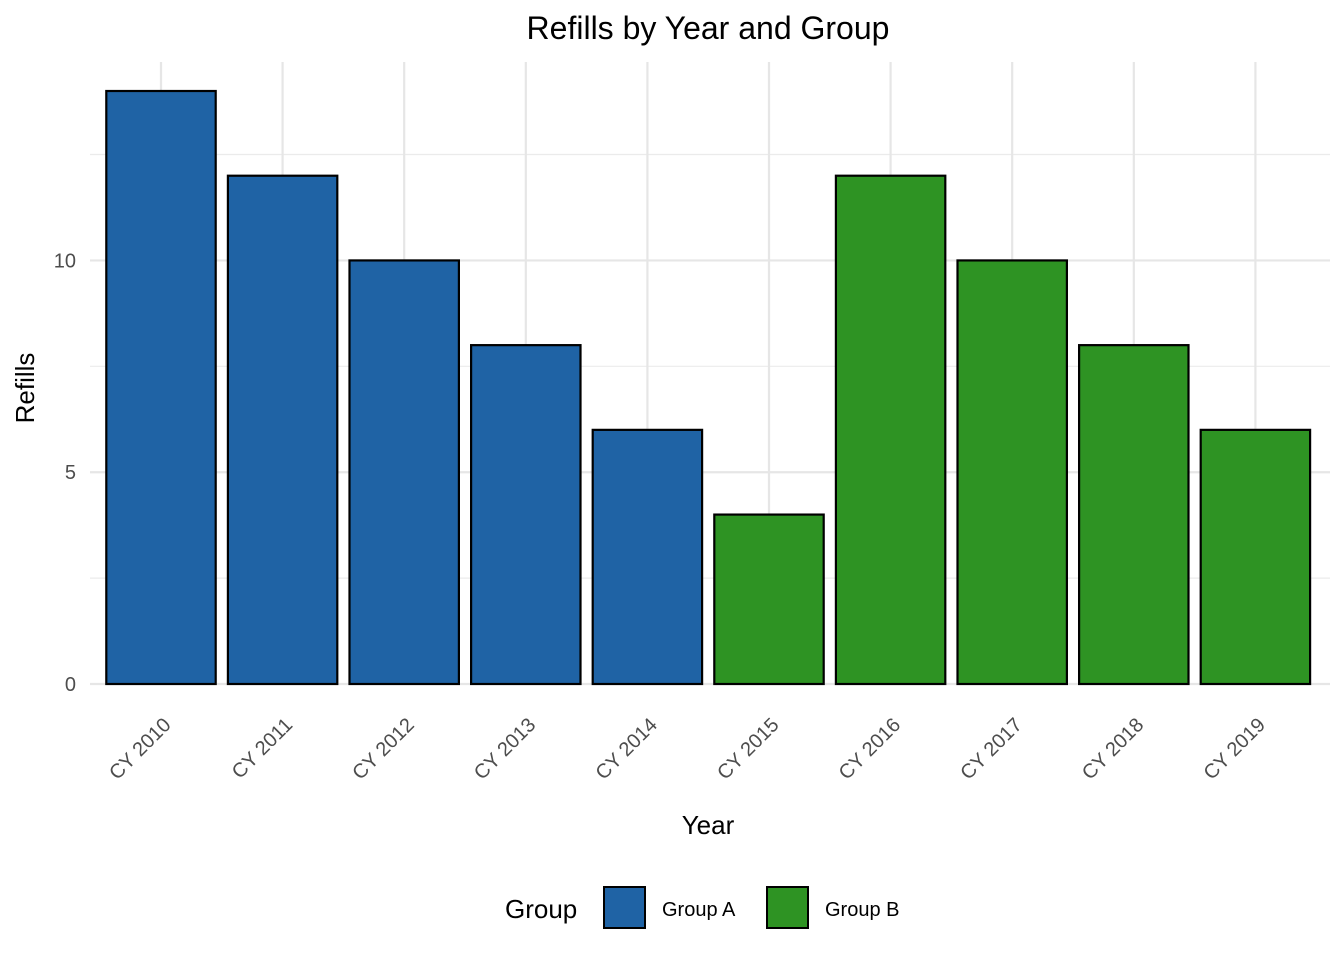 Image resolution: width=1344 pixels, height=960 pixels. Describe the element at coordinates (262, 748) in the screenshot. I see `x-tick-label: CY 2011` at that location.